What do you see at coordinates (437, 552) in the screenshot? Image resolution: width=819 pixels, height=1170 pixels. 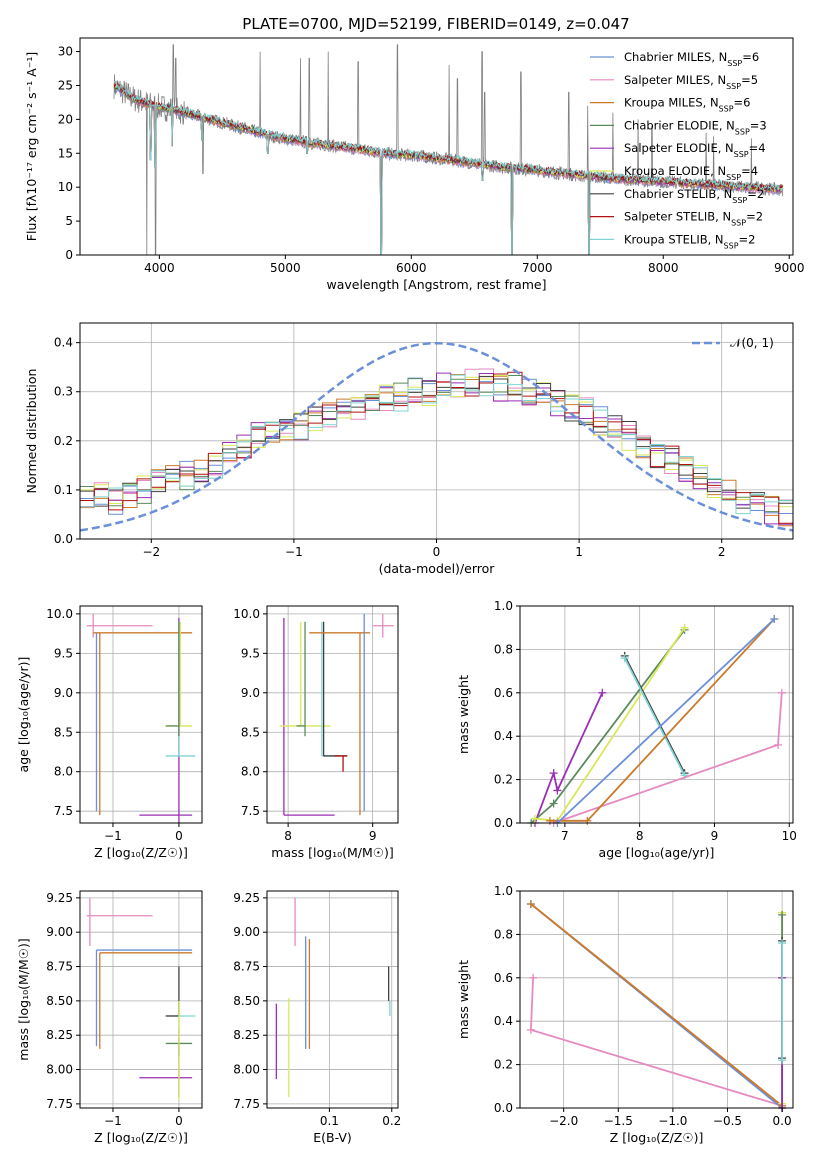 I see `x-tick-label: 0` at bounding box center [437, 552].